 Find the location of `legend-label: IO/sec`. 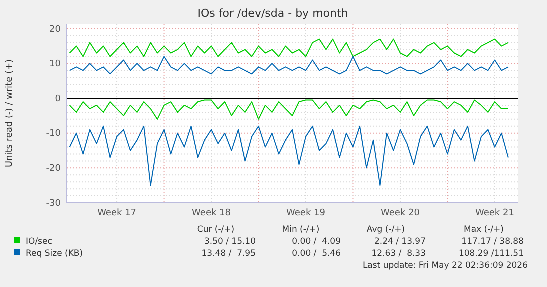

legend-label: IO/sec is located at coordinates (39, 242).